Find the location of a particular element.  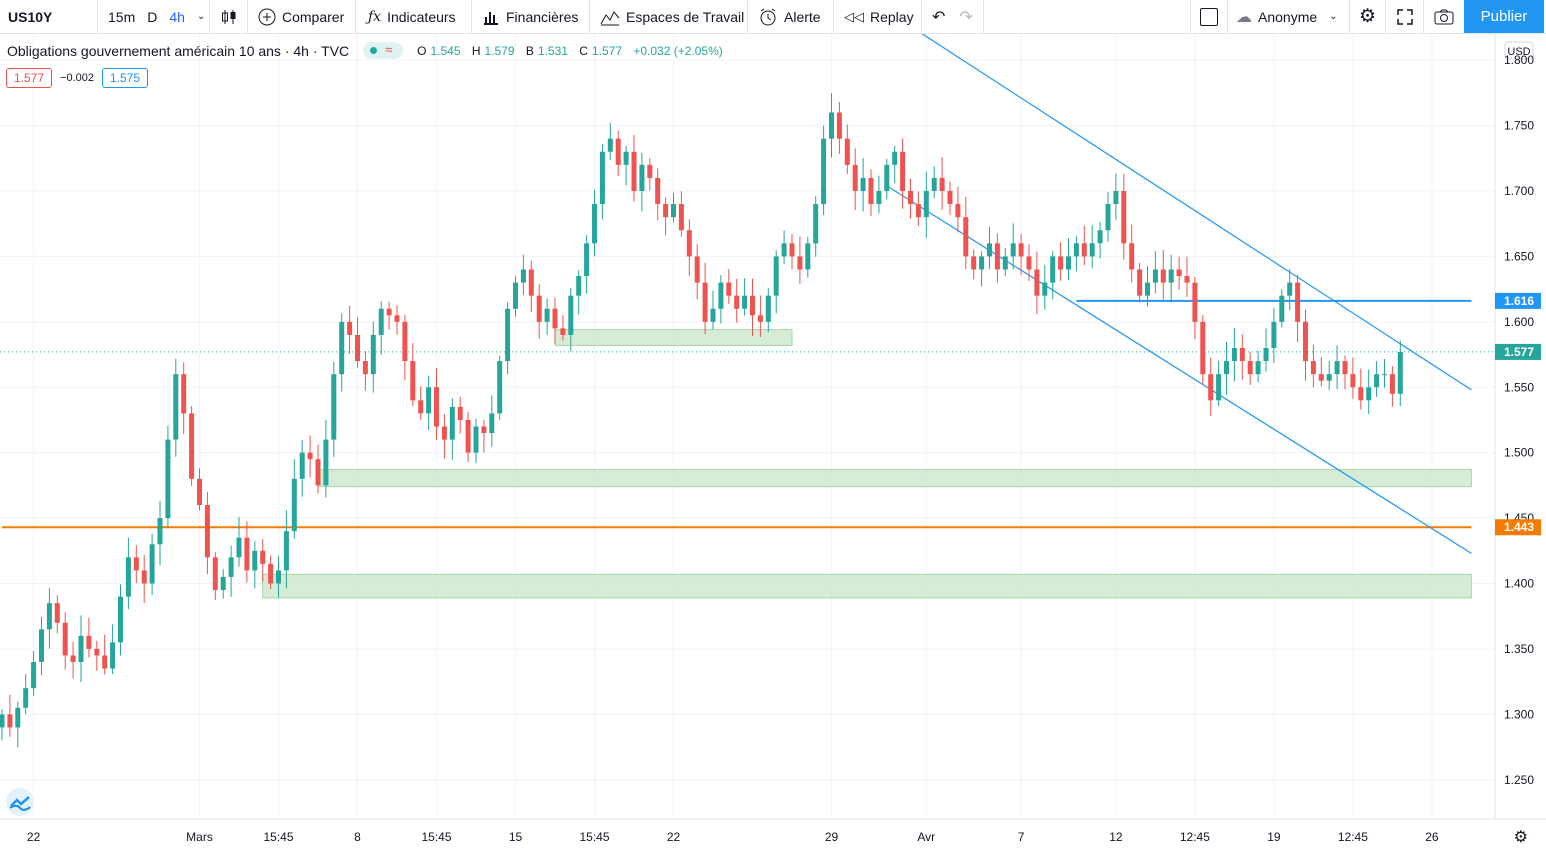

fullscreen-button is located at coordinates (1405, 16).